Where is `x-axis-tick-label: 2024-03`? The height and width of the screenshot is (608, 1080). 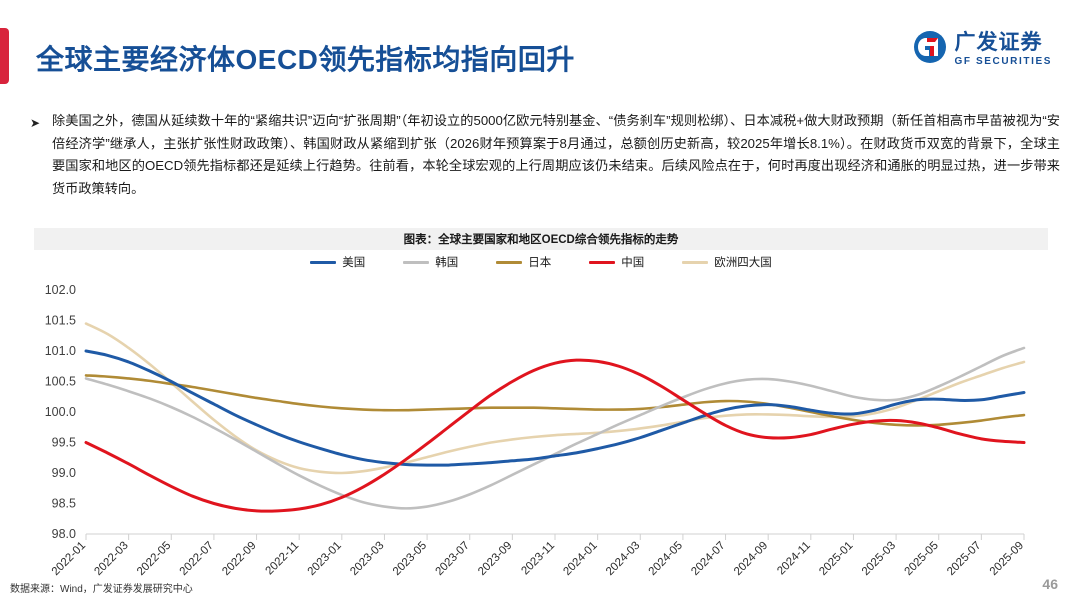
x-axis-tick-label: 2024-03 is located at coordinates (623, 558).